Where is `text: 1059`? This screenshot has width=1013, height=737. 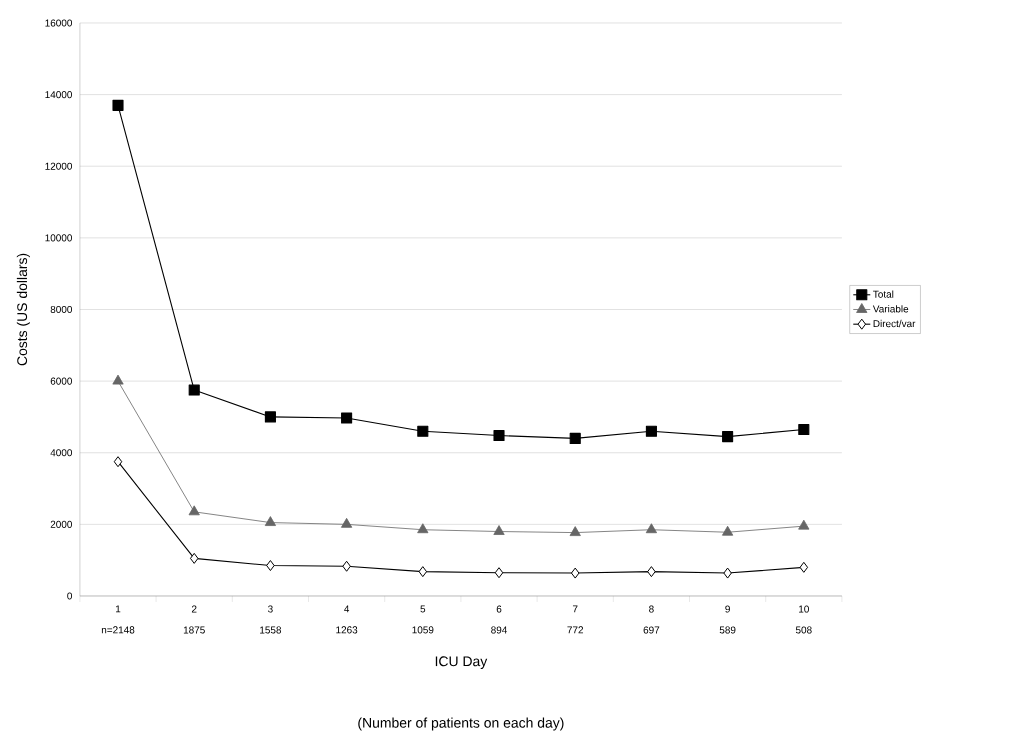 text: 1059 is located at coordinates (423, 630).